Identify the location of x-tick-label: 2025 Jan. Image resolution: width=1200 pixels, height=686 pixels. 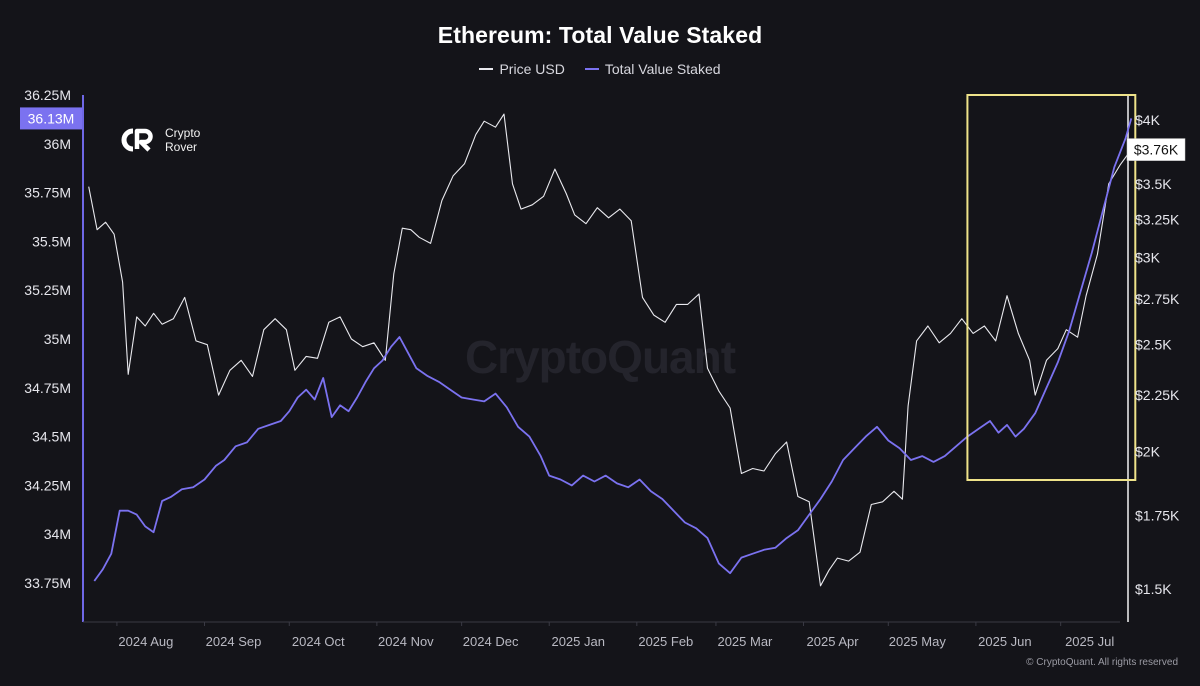
(578, 641).